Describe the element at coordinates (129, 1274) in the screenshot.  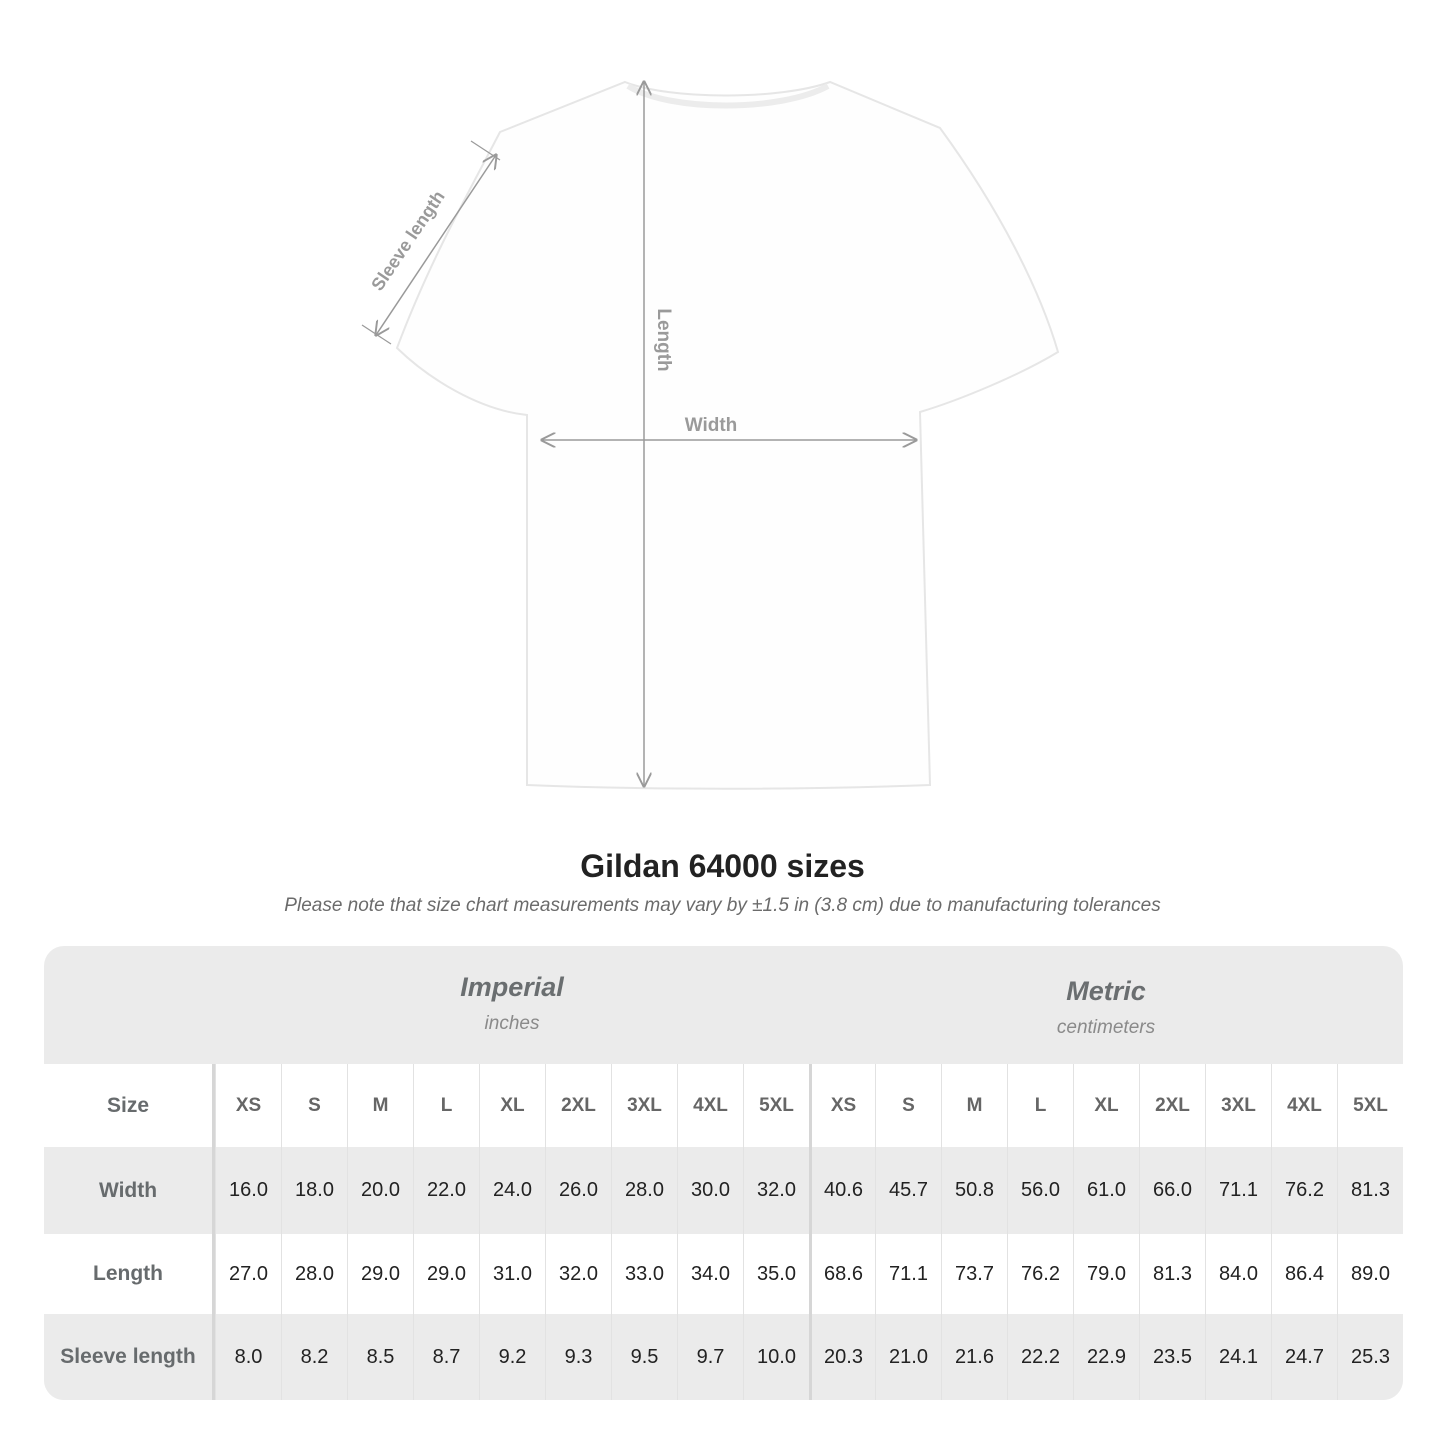
I see `row-label: Length` at that location.